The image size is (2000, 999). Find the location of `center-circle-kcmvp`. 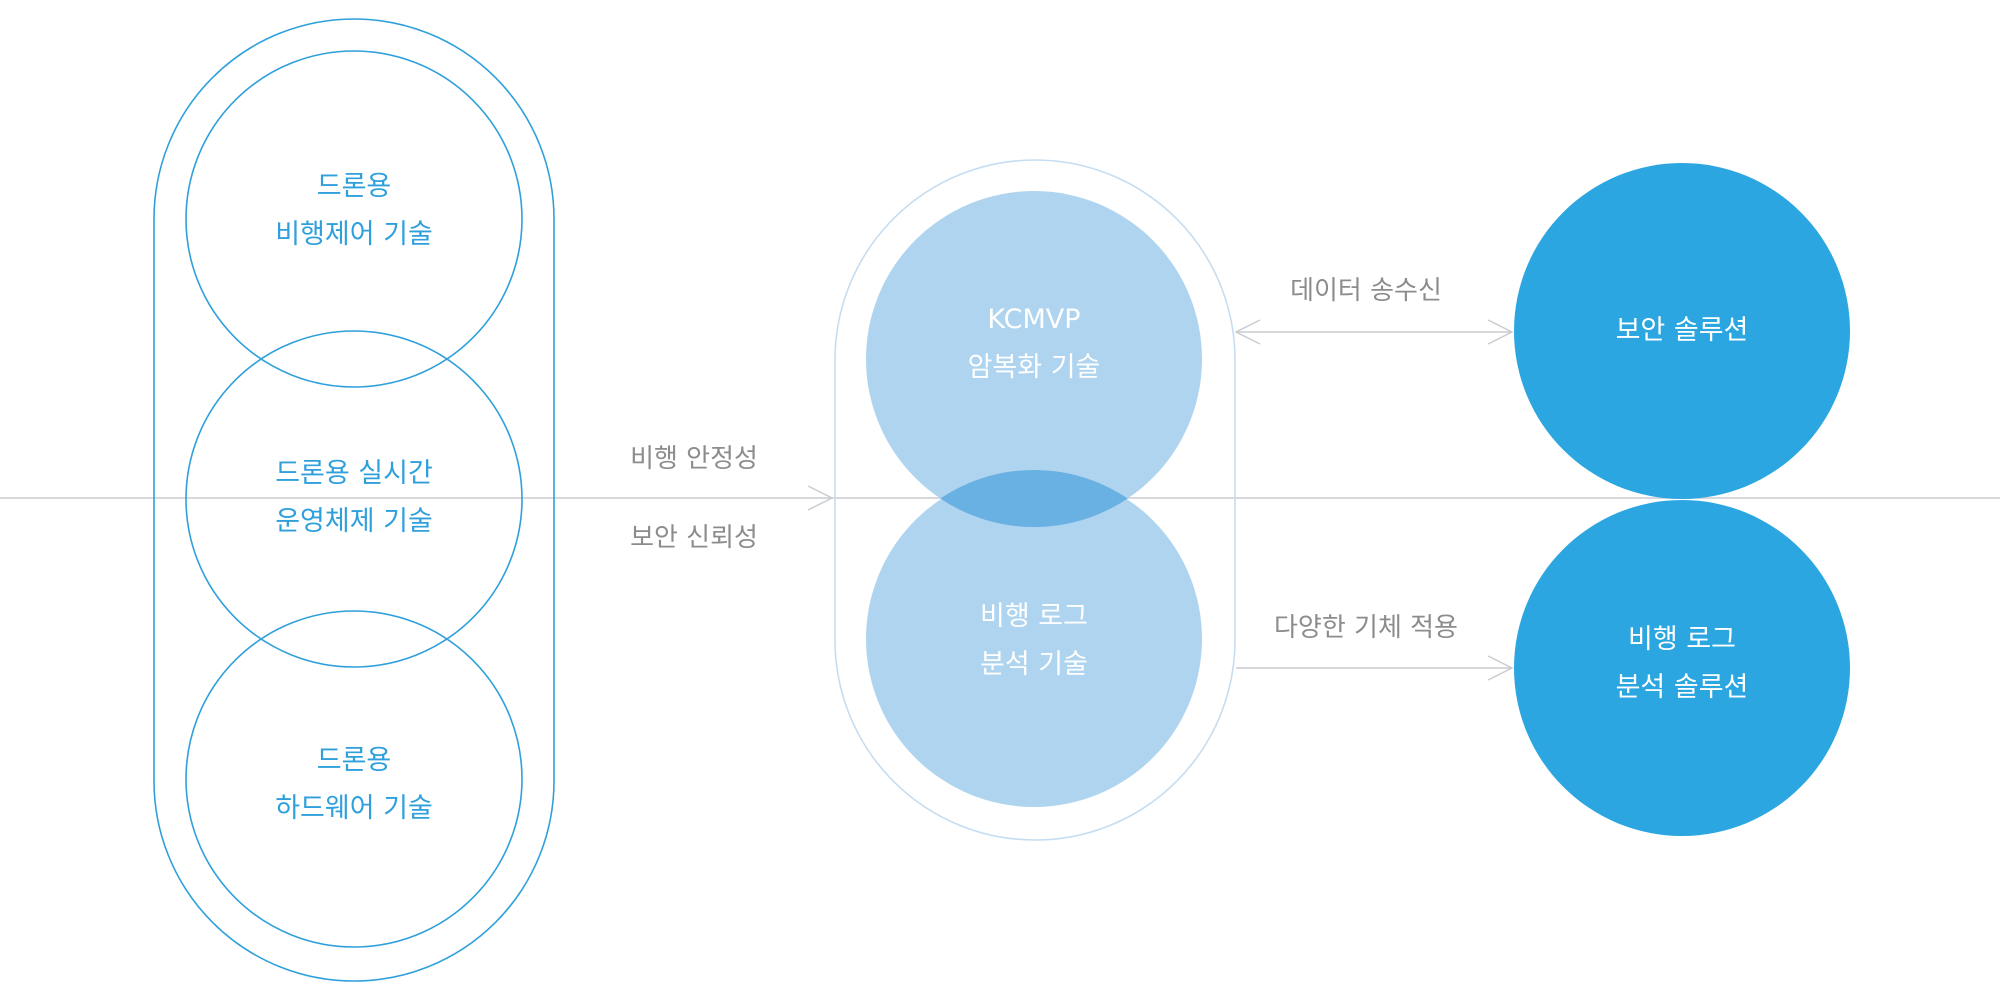

center-circle-kcmvp is located at coordinates (1034, 359).